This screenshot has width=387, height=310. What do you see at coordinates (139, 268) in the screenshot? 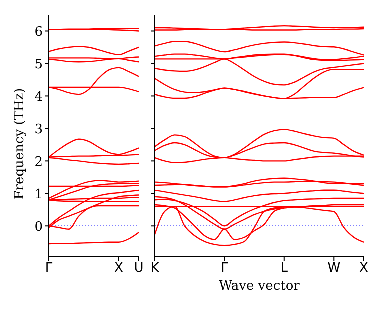
I see `x-tick-label: U` at bounding box center [139, 268].